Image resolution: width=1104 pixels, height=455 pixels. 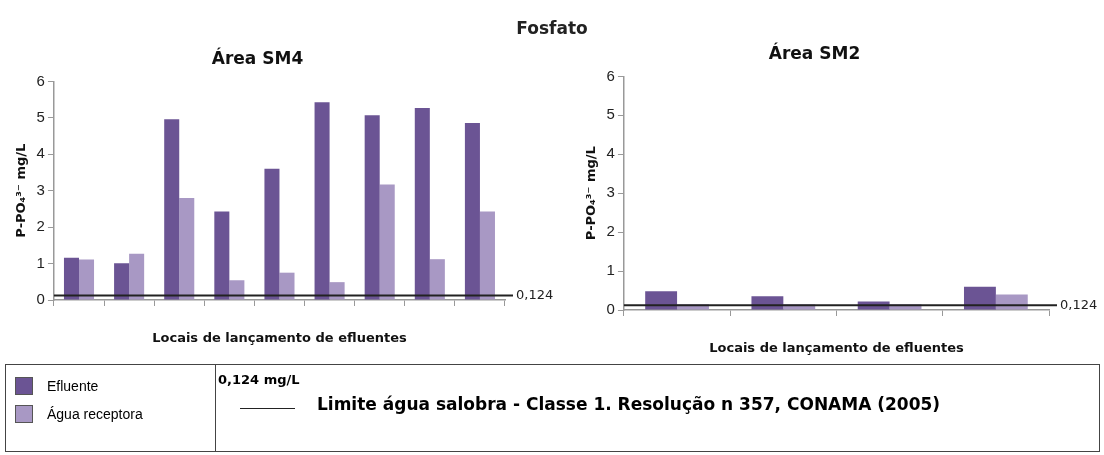 What do you see at coordinates (814, 52) in the screenshot?
I see `chart-title: Área SM2` at bounding box center [814, 52].